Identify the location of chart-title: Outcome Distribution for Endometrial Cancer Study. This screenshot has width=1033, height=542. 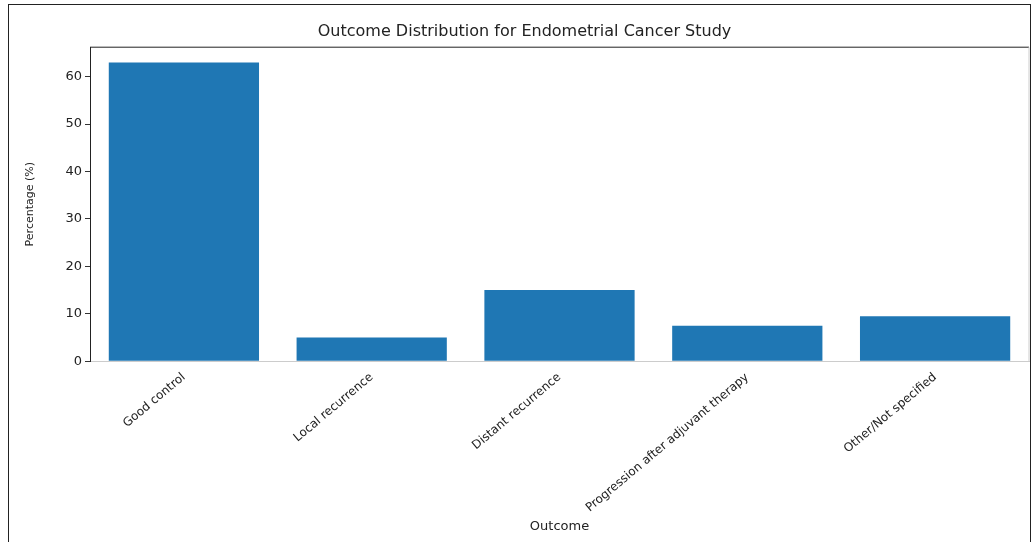
(524, 30).